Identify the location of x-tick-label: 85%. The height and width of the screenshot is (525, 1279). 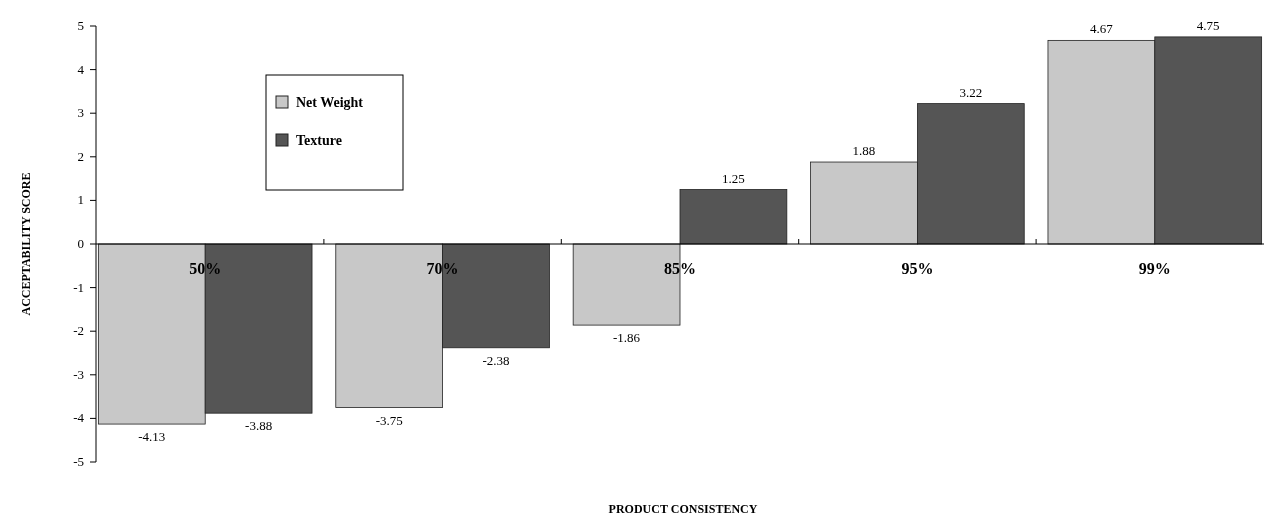
(680, 268).